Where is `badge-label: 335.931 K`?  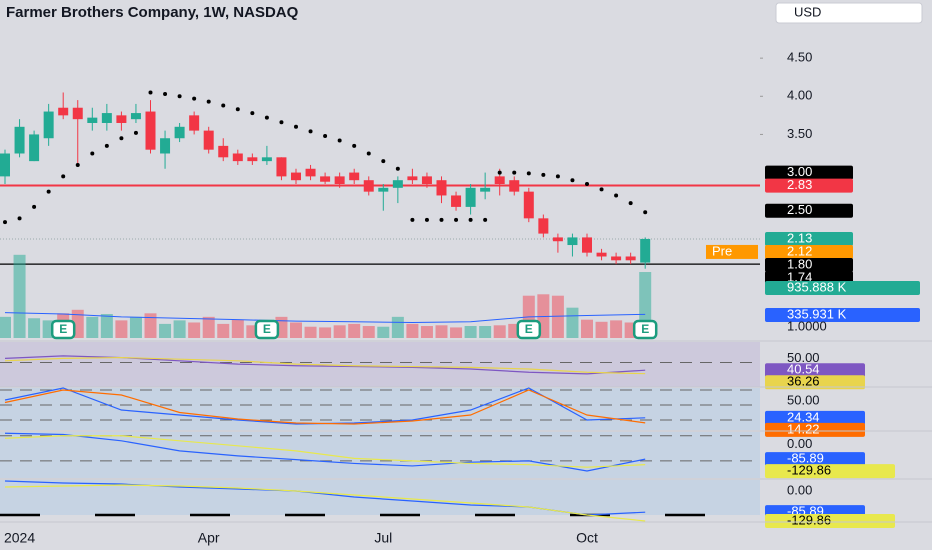 badge-label: 335.931 K is located at coordinates (817, 313).